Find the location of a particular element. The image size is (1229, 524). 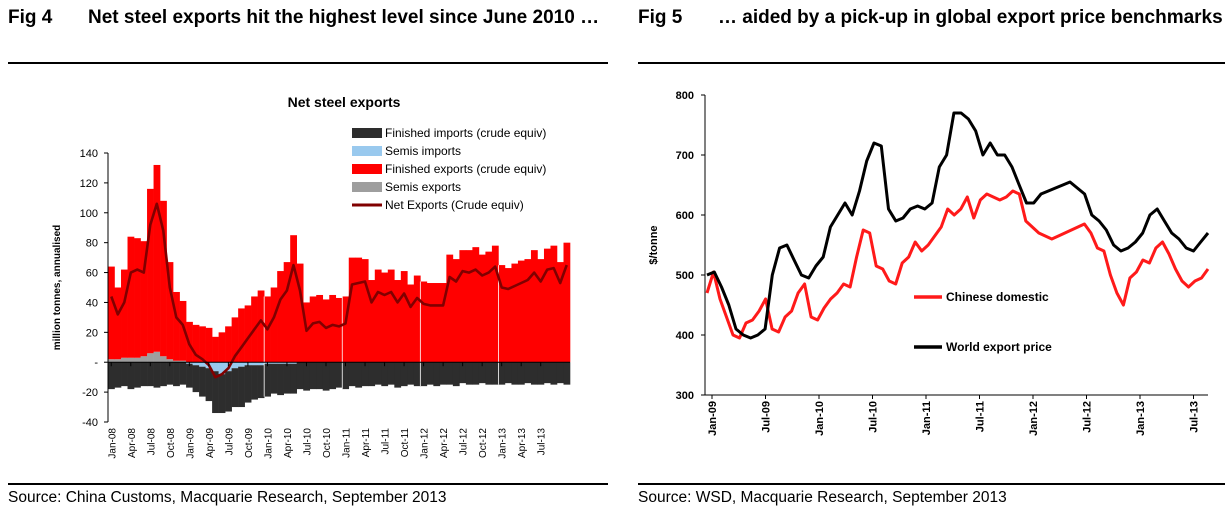

x-tick-label: Jan-09 is located at coordinates (190, 443).